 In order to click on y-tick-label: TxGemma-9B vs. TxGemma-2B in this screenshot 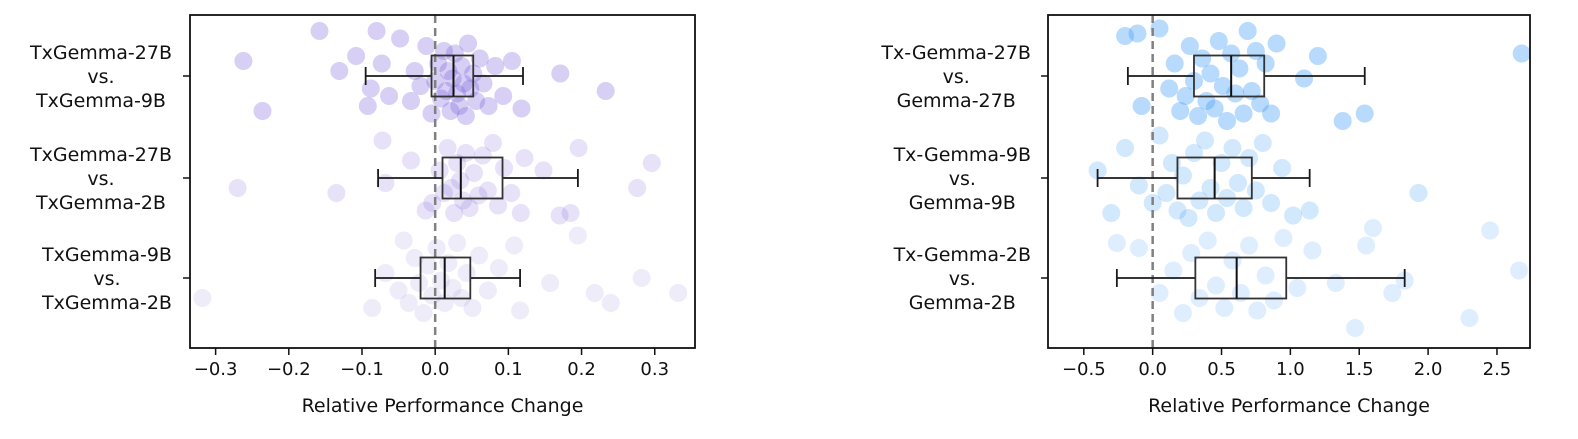, I will do `click(106, 279)`.